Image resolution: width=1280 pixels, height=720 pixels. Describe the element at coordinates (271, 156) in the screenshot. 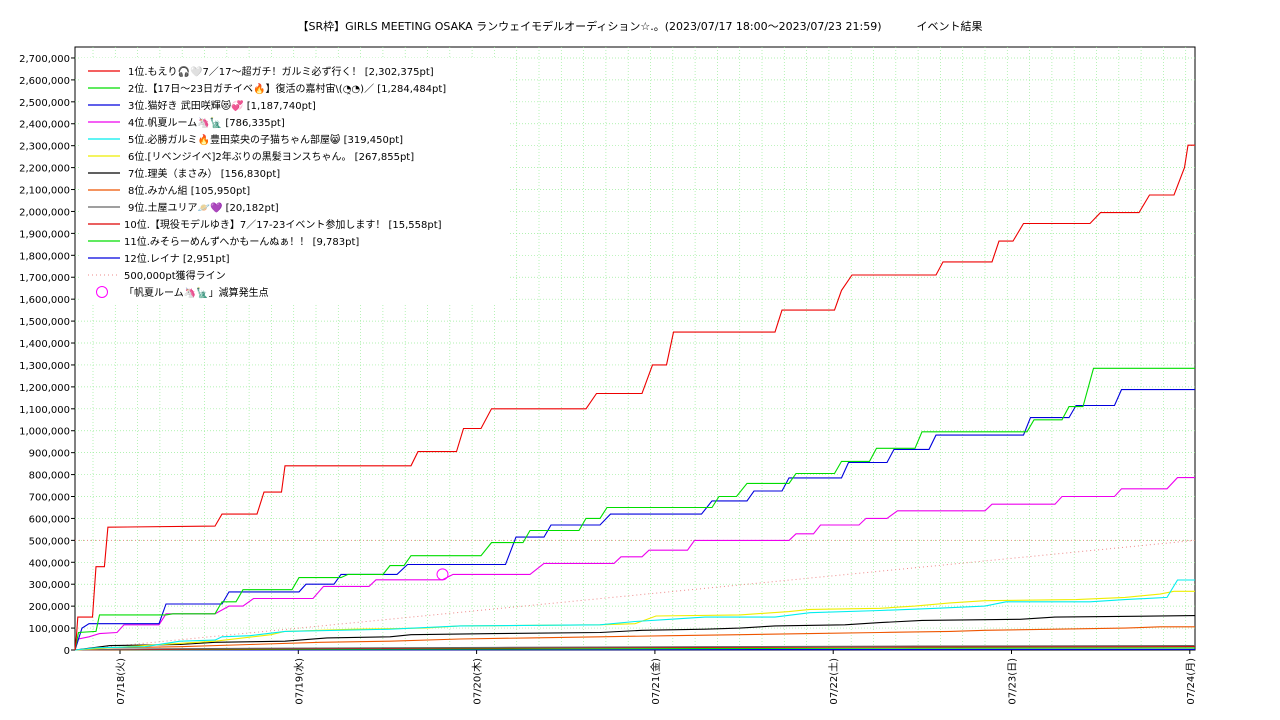

I see `legend-label: 6位.[リベンジイベ]2年ぶりの黒髪ヨンスちゃん。 [267,855pt]` at that location.